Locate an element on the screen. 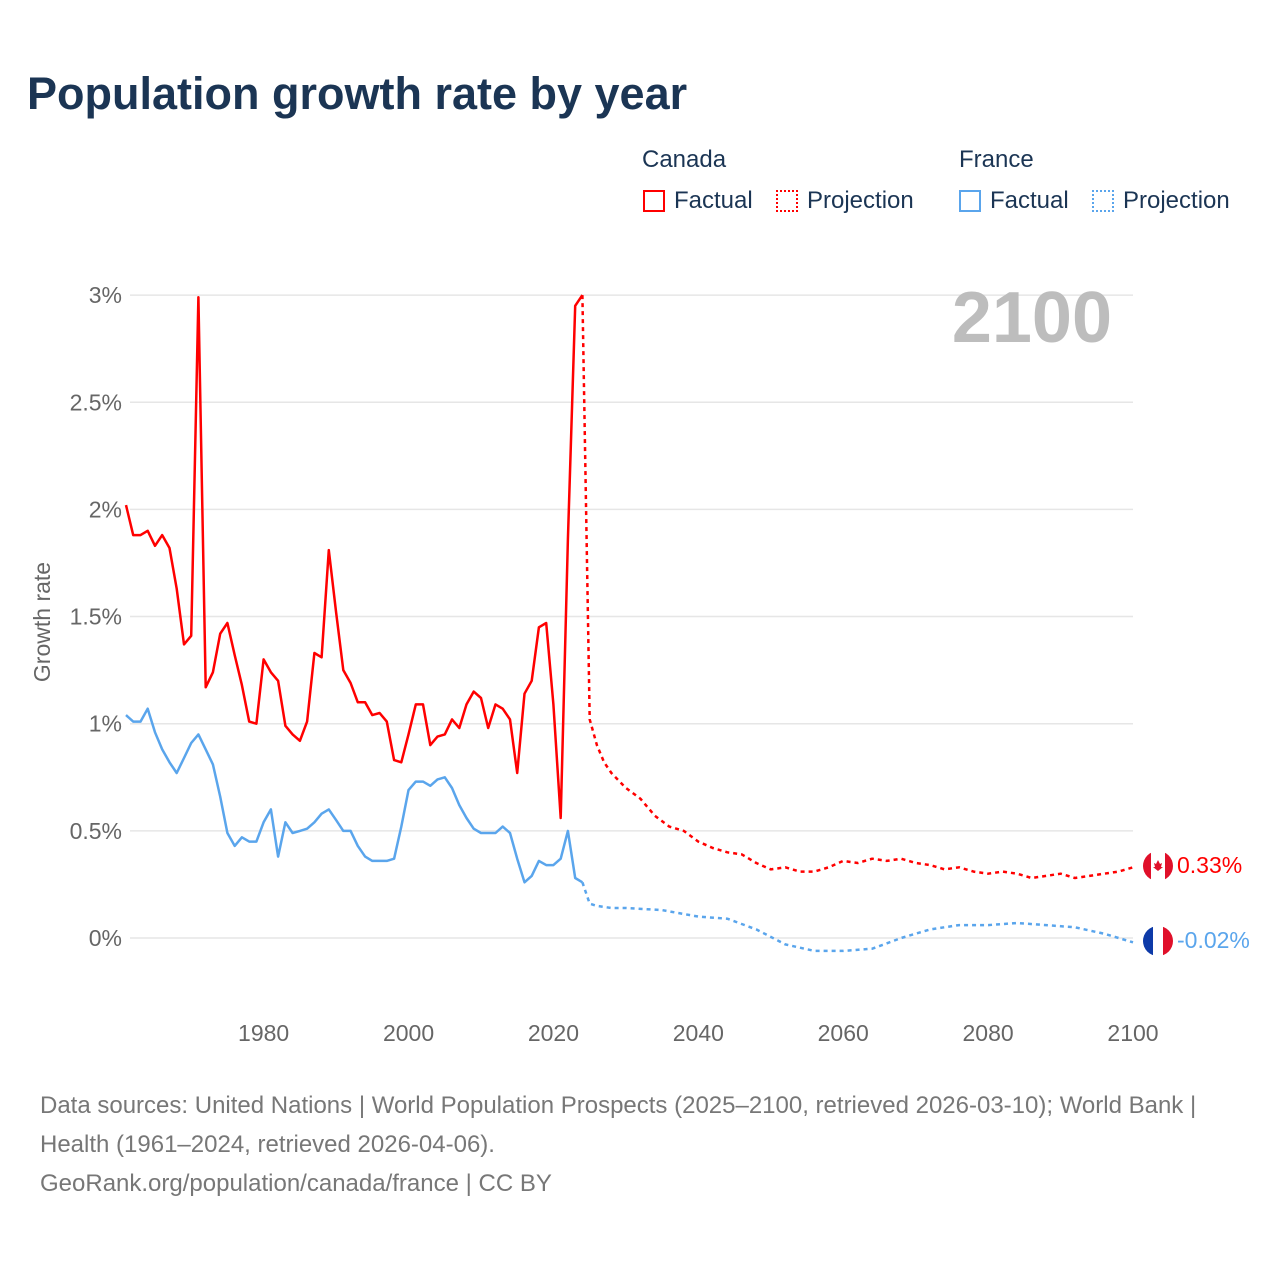  y-tick-label: 2% is located at coordinates (105, 509).